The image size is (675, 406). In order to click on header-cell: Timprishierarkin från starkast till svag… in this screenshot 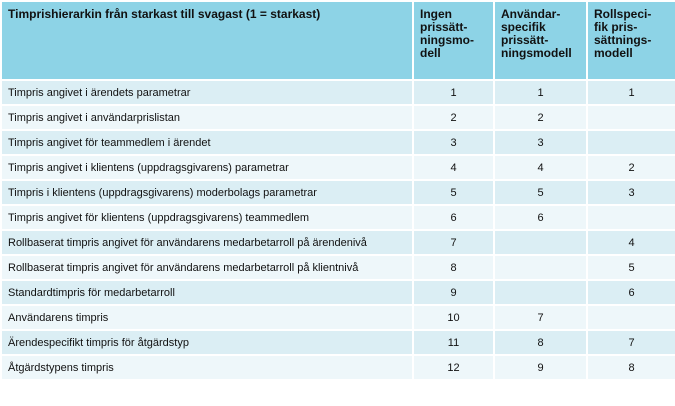, I will do `click(207, 40)`.